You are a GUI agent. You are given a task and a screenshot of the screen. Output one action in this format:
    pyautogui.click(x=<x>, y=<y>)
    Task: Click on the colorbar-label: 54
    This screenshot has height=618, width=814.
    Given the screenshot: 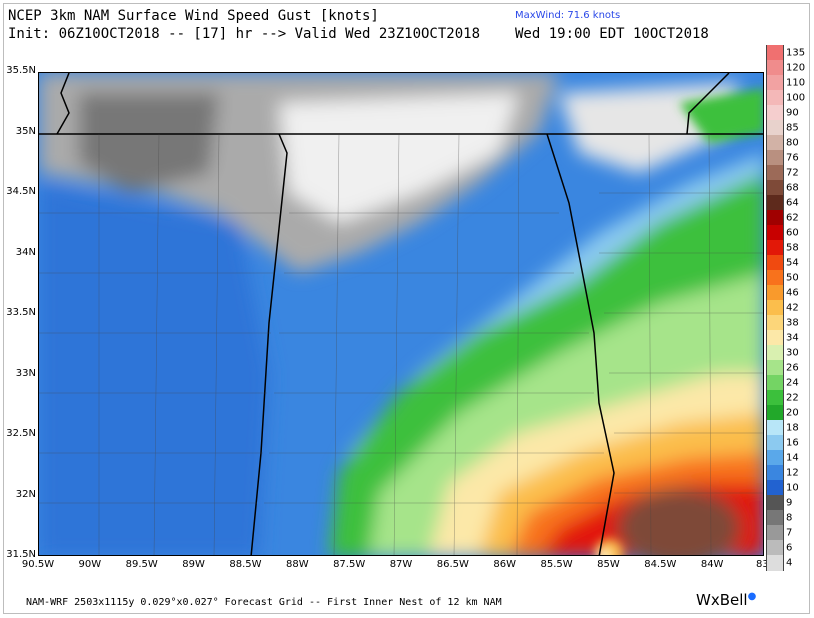 What is the action you would take?
    pyautogui.click(x=792, y=262)
    